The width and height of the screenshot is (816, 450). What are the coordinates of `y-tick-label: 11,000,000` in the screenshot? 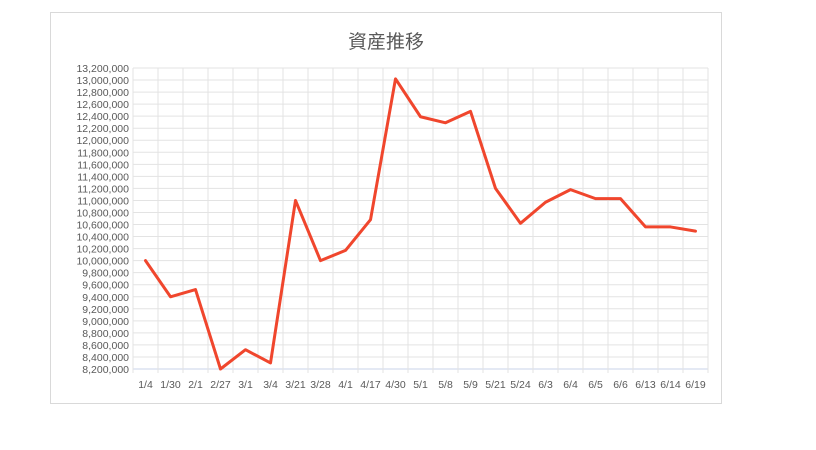 It's located at (103, 201).